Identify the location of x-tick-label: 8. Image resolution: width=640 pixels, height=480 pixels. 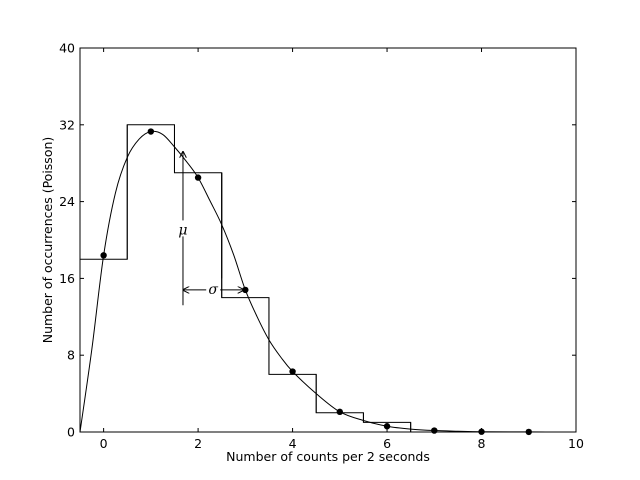
(482, 443).